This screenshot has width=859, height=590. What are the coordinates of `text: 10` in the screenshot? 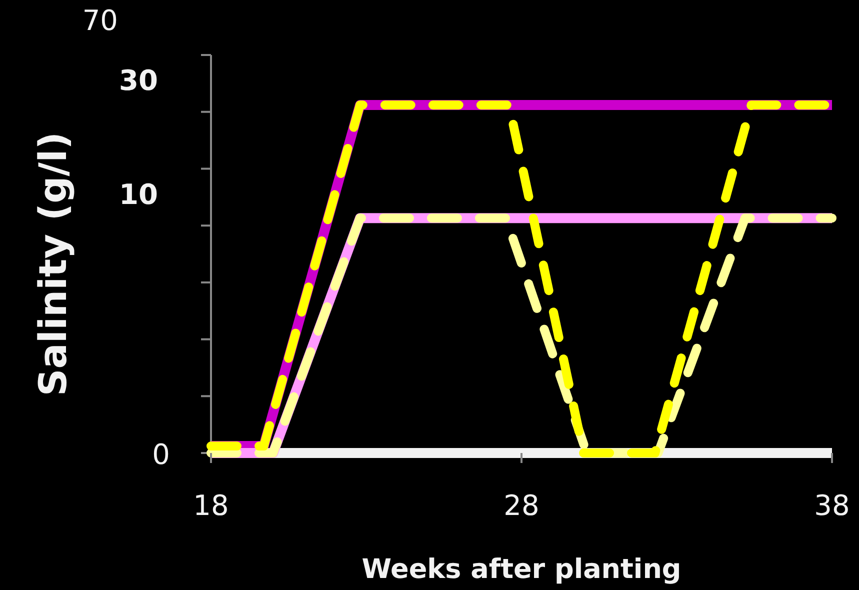 It's located at (138, 194).